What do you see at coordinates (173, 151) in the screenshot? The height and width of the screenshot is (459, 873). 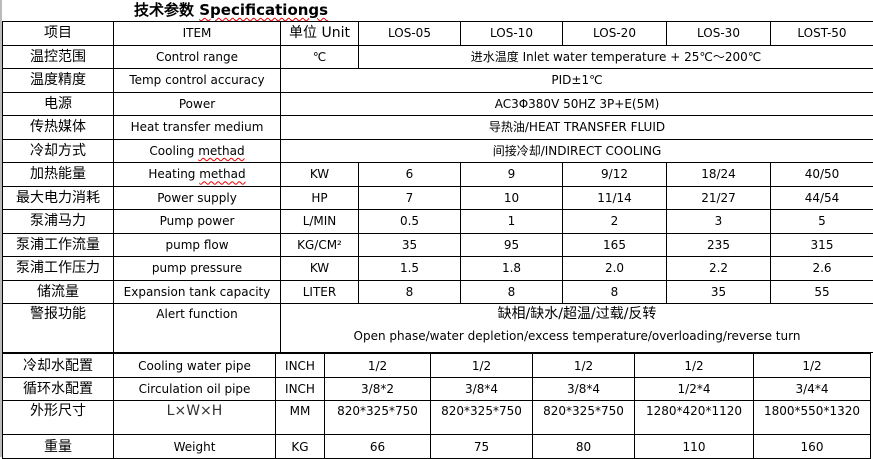 I see `label-part: Cooling` at bounding box center [173, 151].